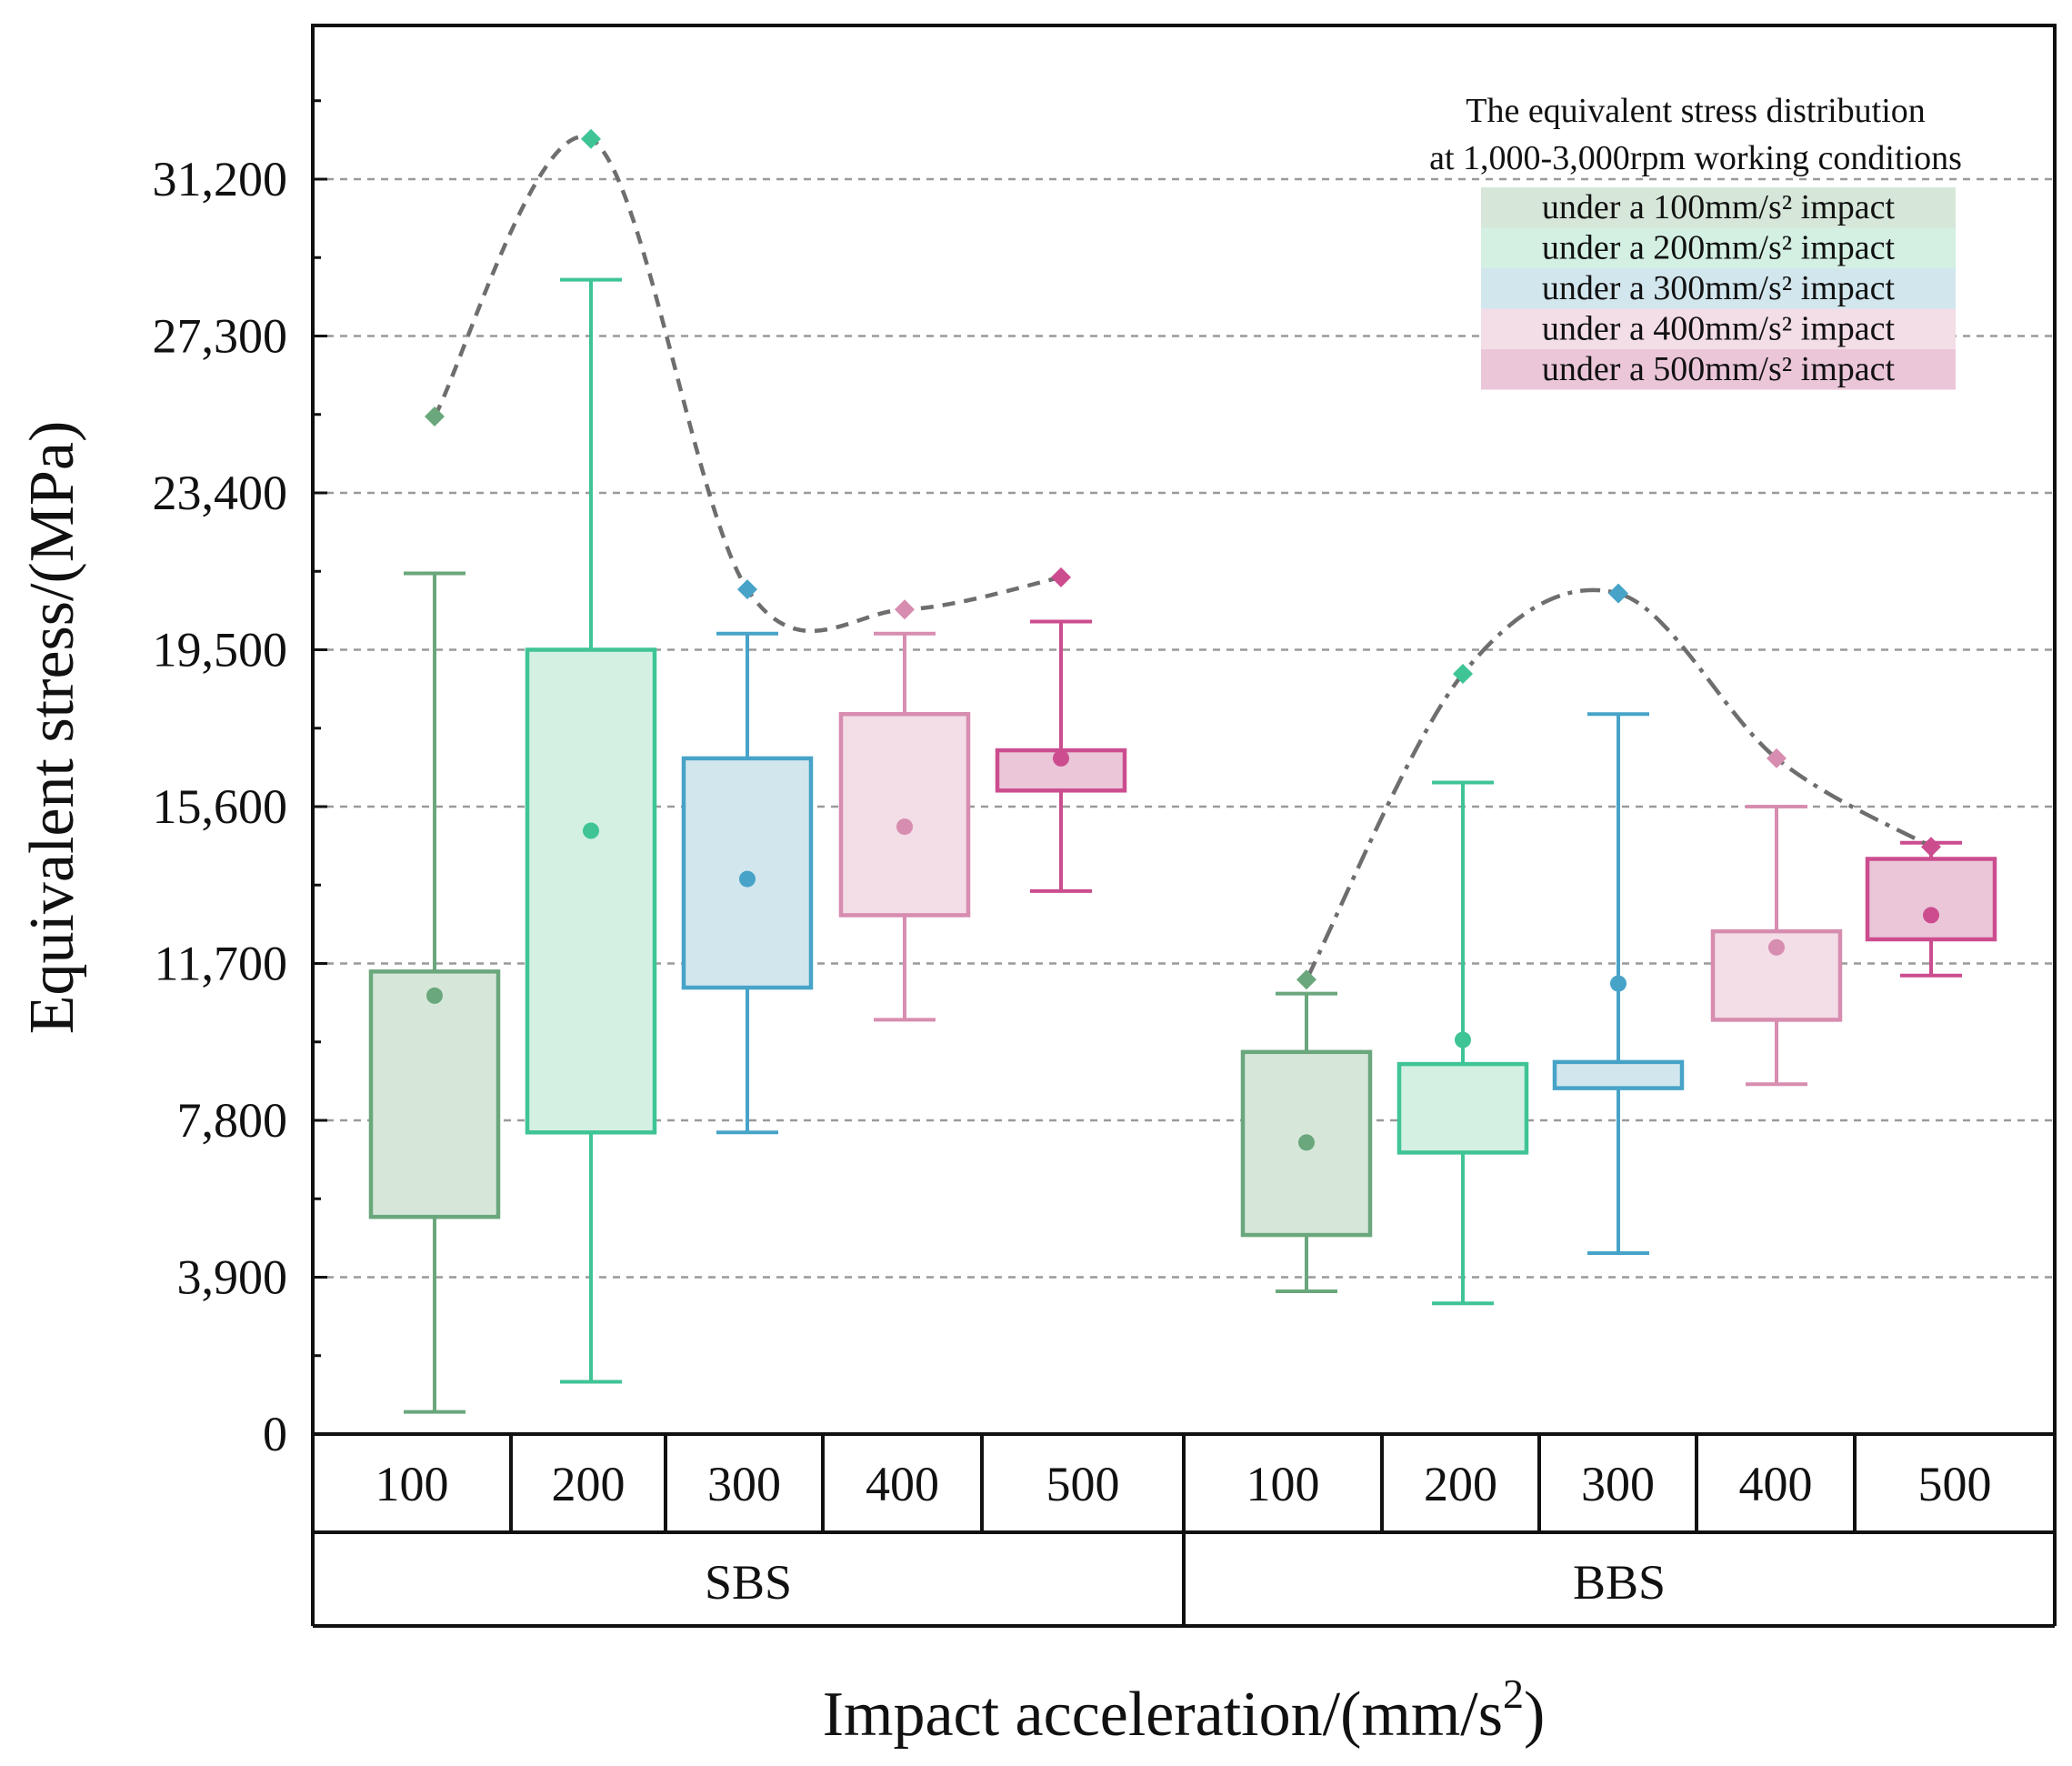 The width and height of the screenshot is (2072, 1766). I want to click on max-trend-line-bbs, so click(1618, 784).